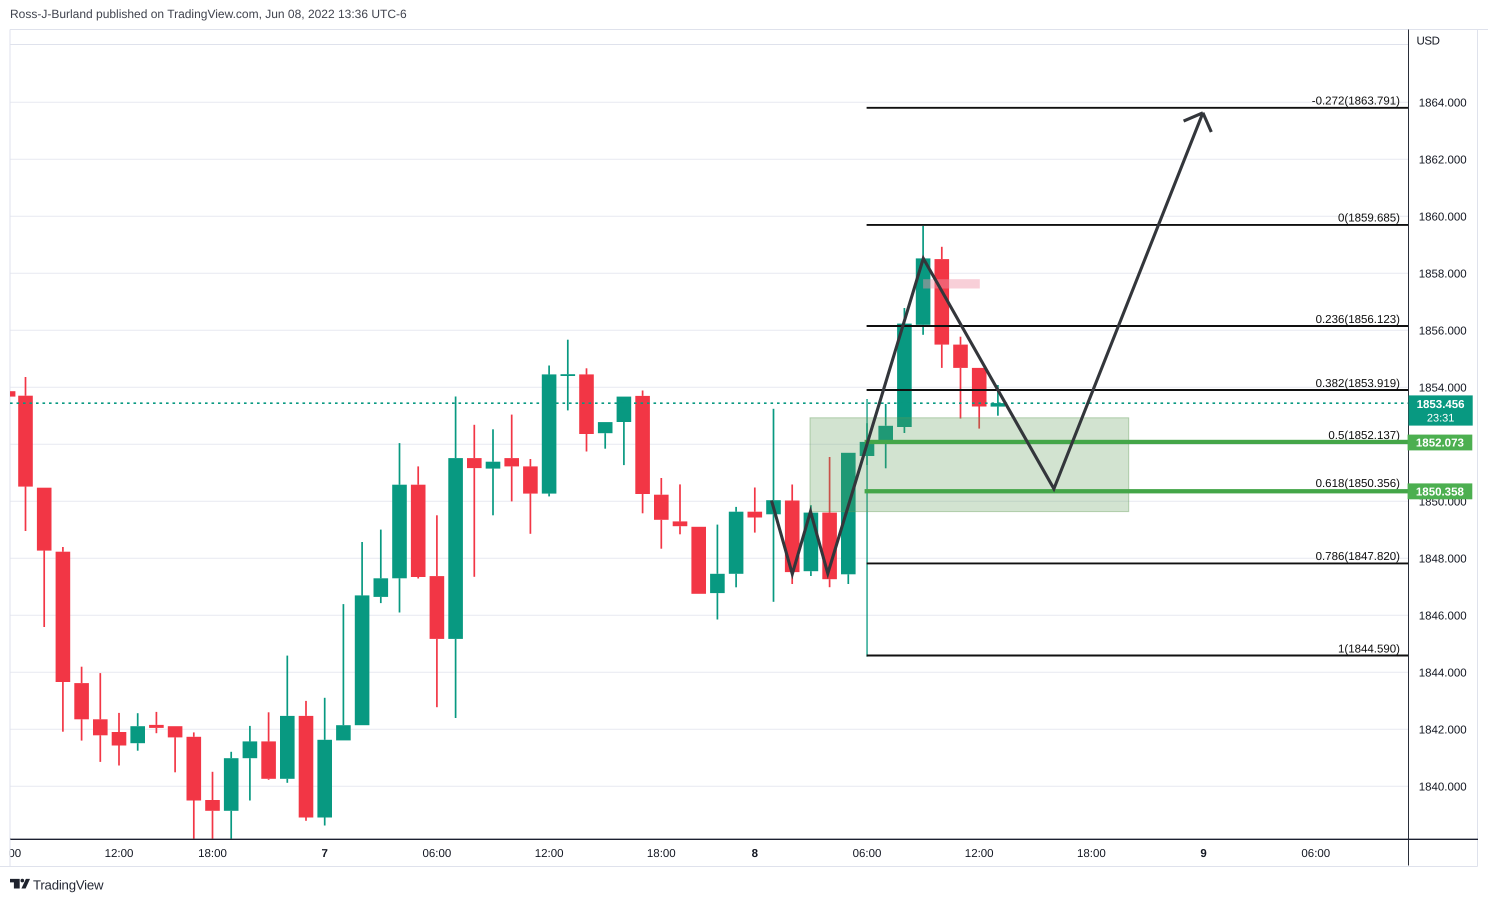 The height and width of the screenshot is (907, 1488). What do you see at coordinates (324, 854) in the screenshot?
I see `svg-text: 7` at bounding box center [324, 854].